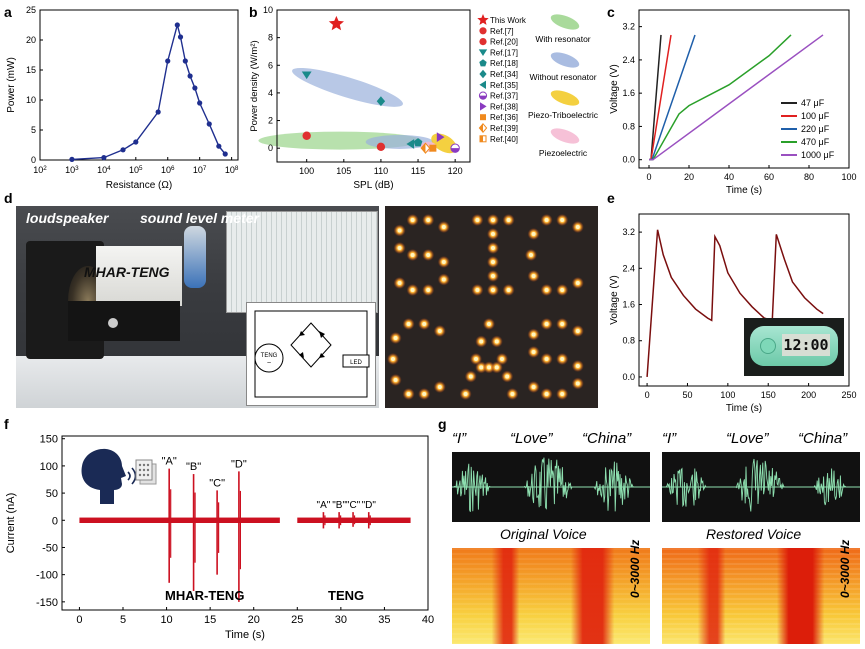 The image size is (865, 649). What do you see at coordinates (8, 12) in the screenshot?
I see `panel-letter-a: a` at bounding box center [8, 12].